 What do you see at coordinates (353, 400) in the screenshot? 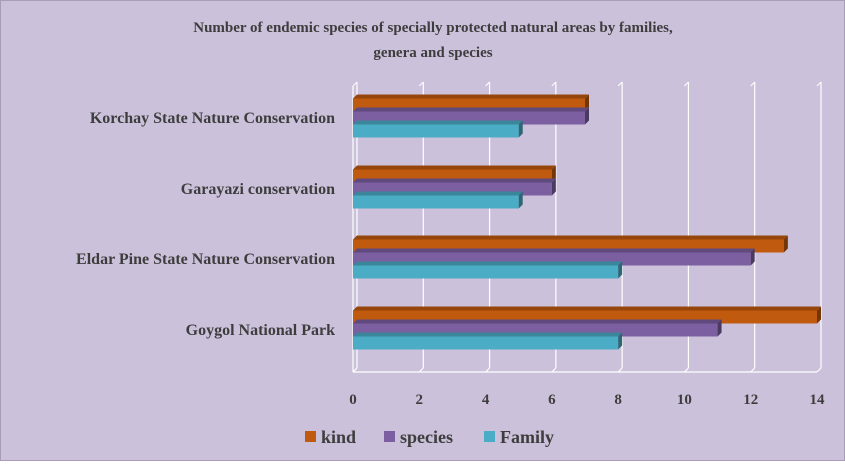
I see `x-tick-label: 0` at bounding box center [353, 400].